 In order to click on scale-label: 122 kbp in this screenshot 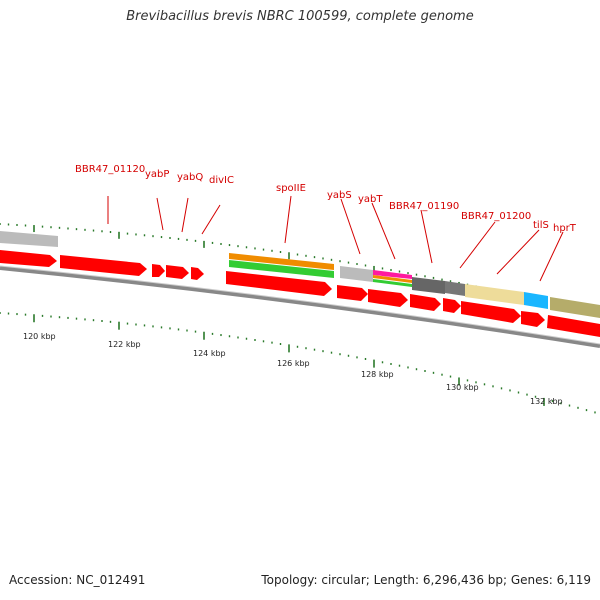, I will do `click(124, 344)`.